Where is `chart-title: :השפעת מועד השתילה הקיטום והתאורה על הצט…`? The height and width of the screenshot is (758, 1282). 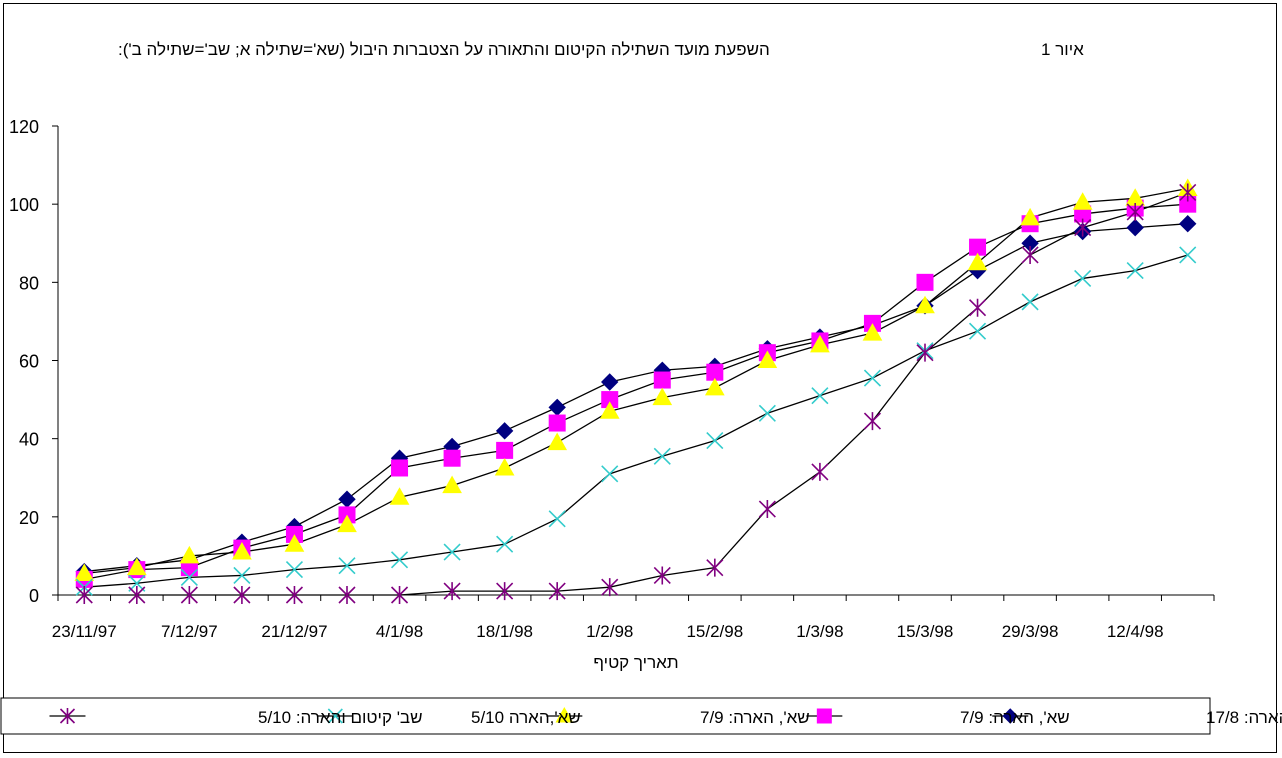 chart-title: :השפעת מועד השתילה הקיטום והתאורה על הצט… is located at coordinates (444, 49).